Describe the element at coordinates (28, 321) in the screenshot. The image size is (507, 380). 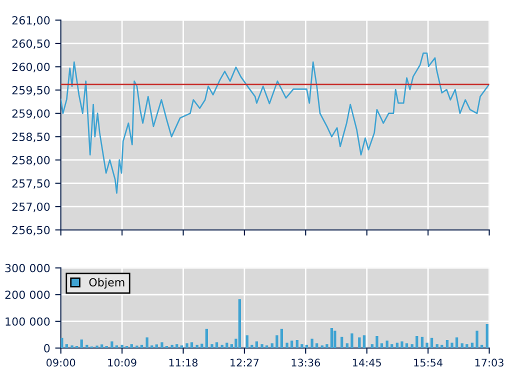
I see `y-tick-label: 100 000` at that location.